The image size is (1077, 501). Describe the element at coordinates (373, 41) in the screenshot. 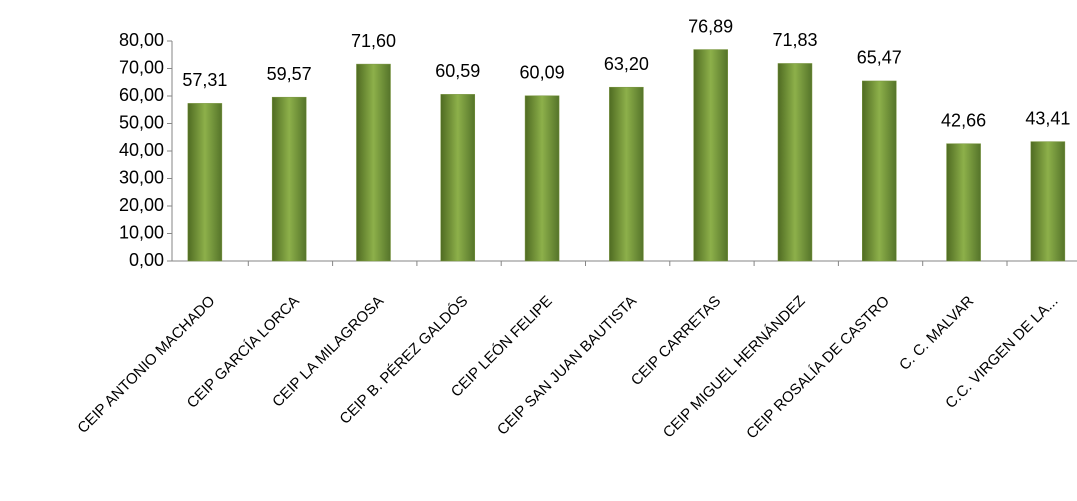

I see `value-label: 71,60` at that location.